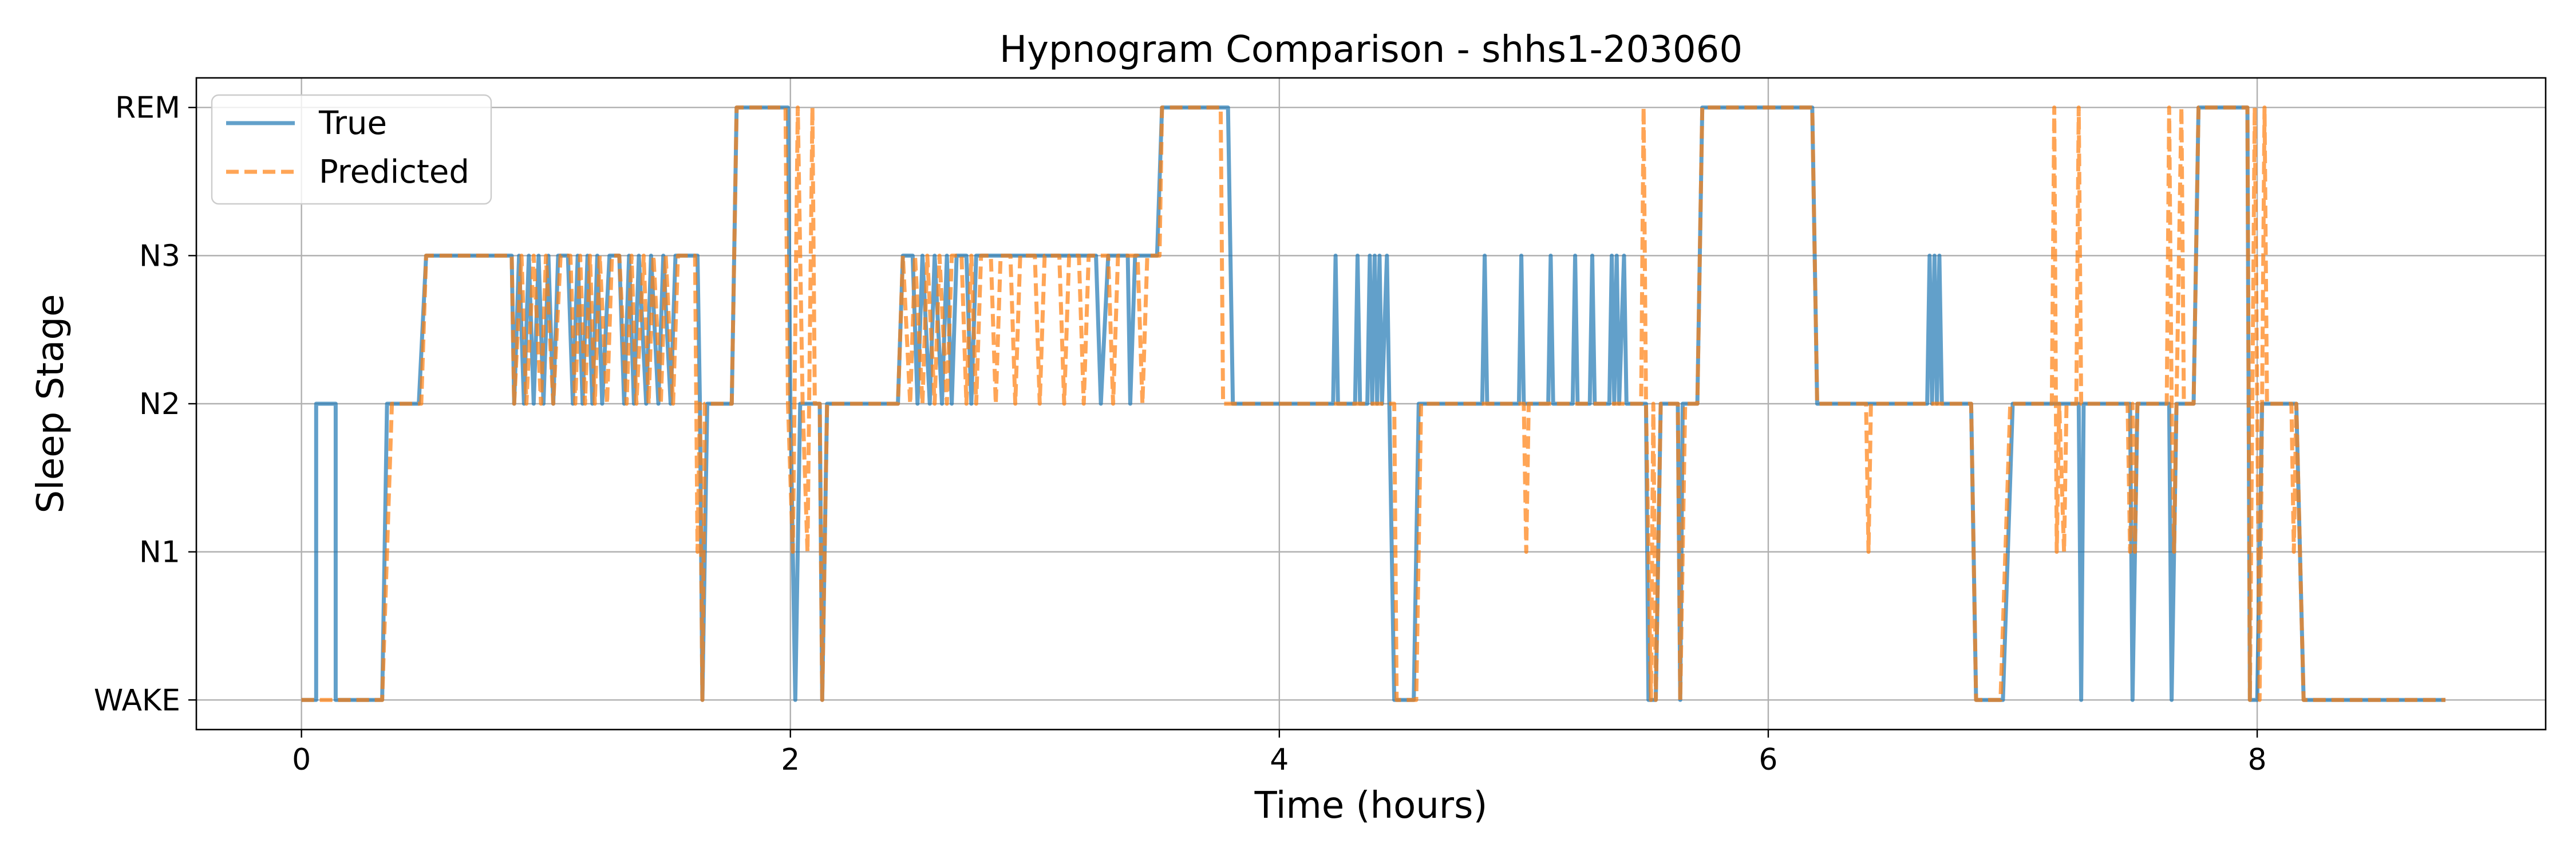 Image resolution: width=2576 pixels, height=859 pixels. Describe the element at coordinates (159, 552) in the screenshot. I see `y-tick-label: N1` at that location.